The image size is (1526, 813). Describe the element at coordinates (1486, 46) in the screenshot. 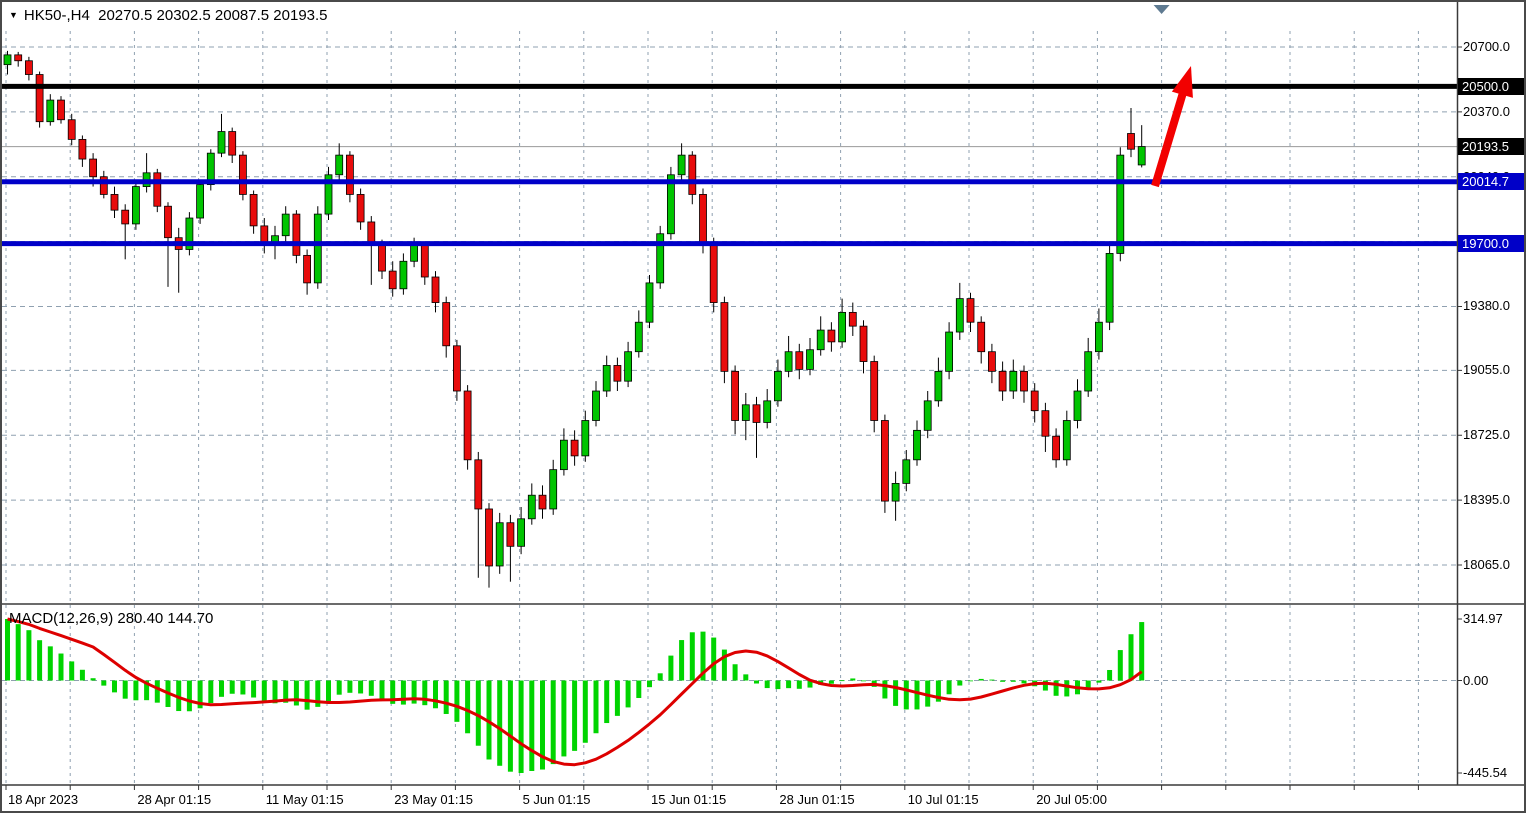

I see `price-axis-tick: 20700.0` at that location.